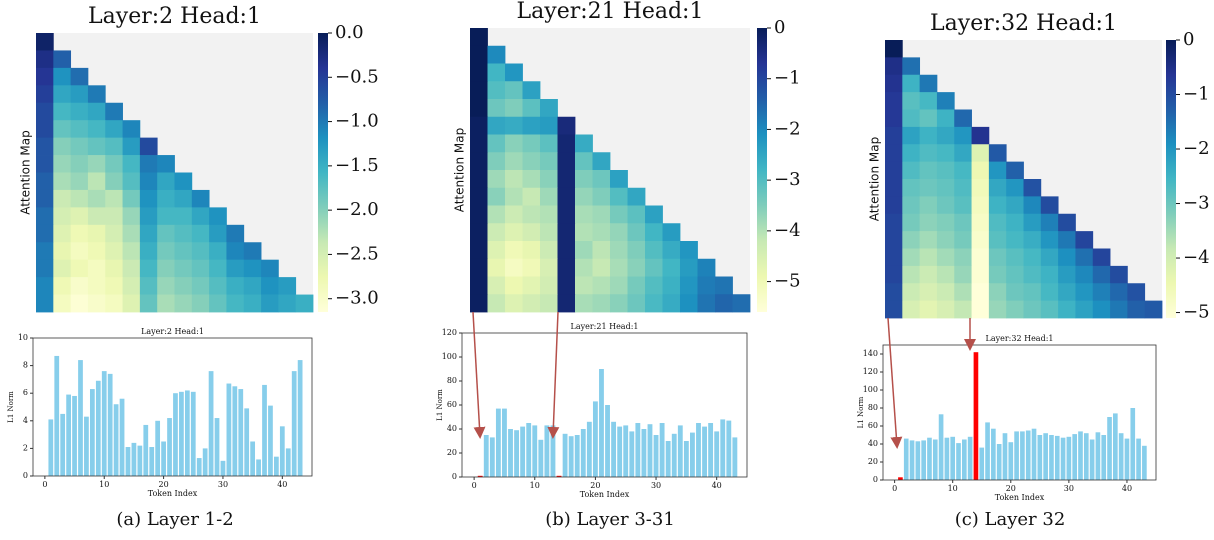  What do you see at coordinates (787, 230) in the screenshot?
I see `colorbar-tick-label: −4` at bounding box center [787, 230].